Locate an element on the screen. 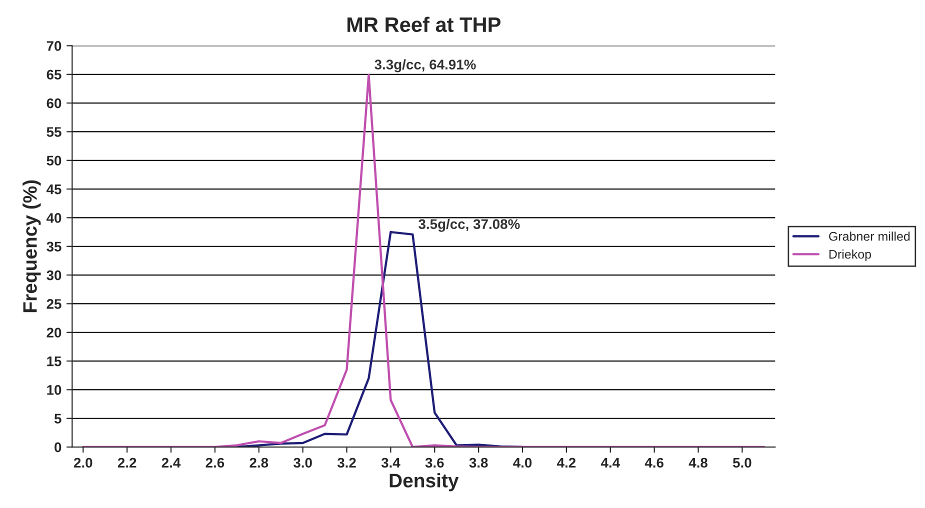  x-tick-label: 4.8 is located at coordinates (698, 463).